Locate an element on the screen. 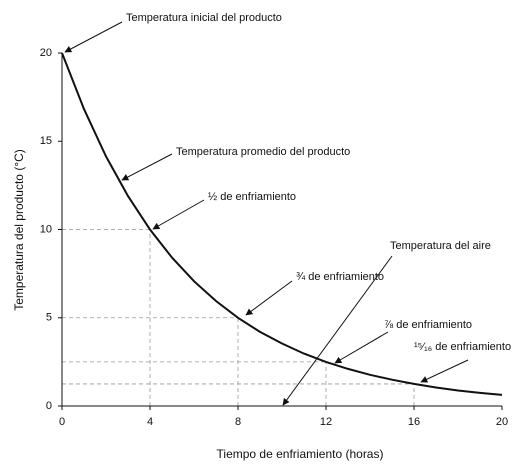  y-axis-label: Temperatura del producto (°C) is located at coordinates (19, 230).